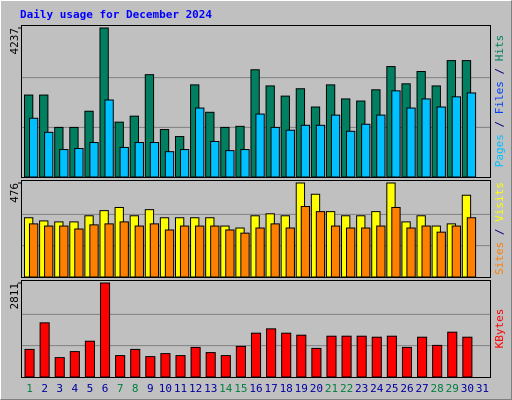  I want to click on side-label-part: KBytes, so click(499, 329).